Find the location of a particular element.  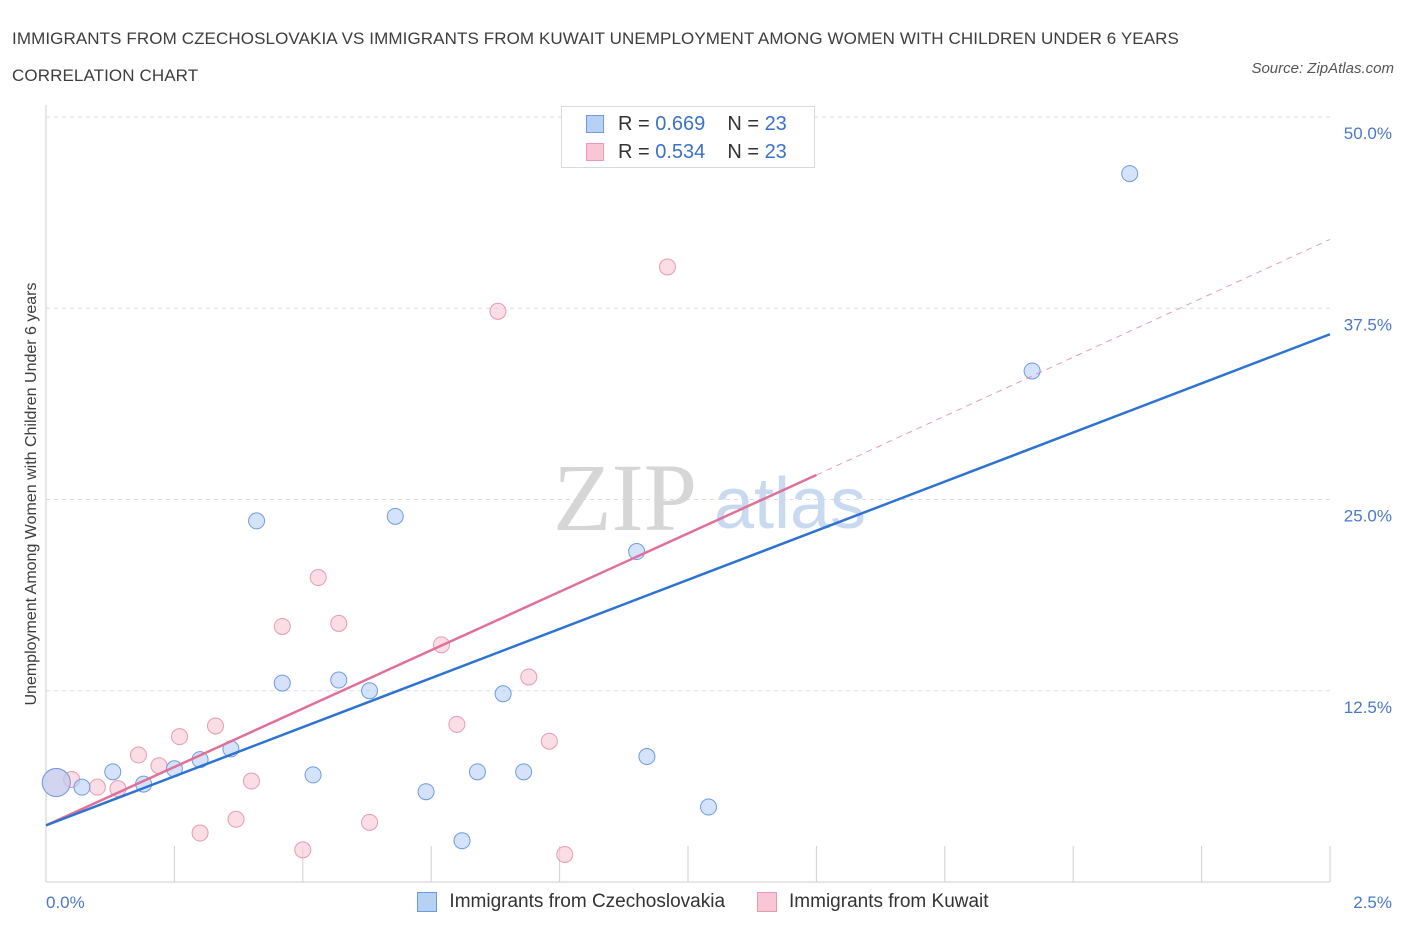

source-label: Source: ZipAtlas.com is located at coordinates (1322, 68).